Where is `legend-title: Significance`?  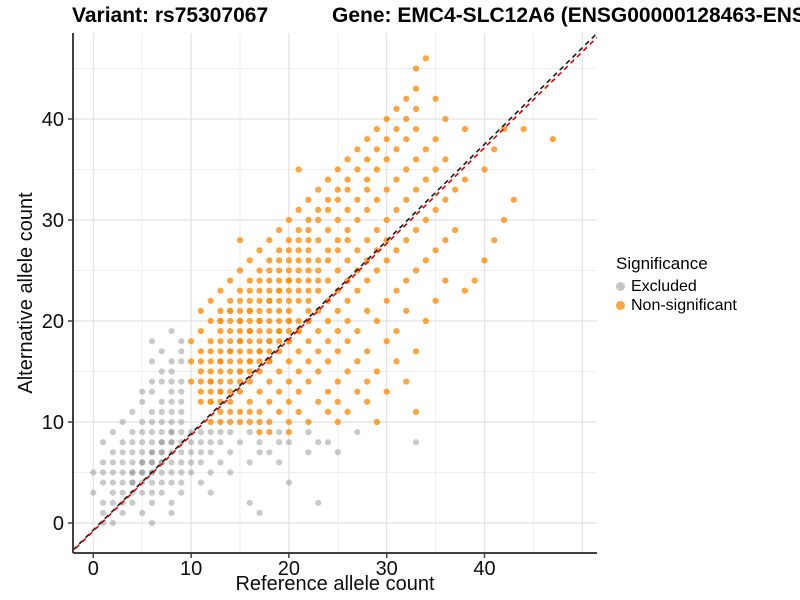
legend-title: Significance is located at coordinates (662, 263).